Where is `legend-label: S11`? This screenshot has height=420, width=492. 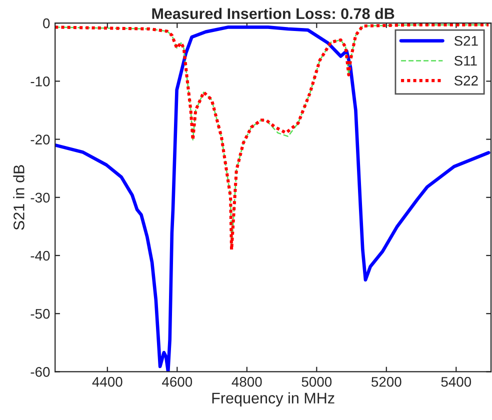
legend-label: S11 is located at coordinates (465, 61).